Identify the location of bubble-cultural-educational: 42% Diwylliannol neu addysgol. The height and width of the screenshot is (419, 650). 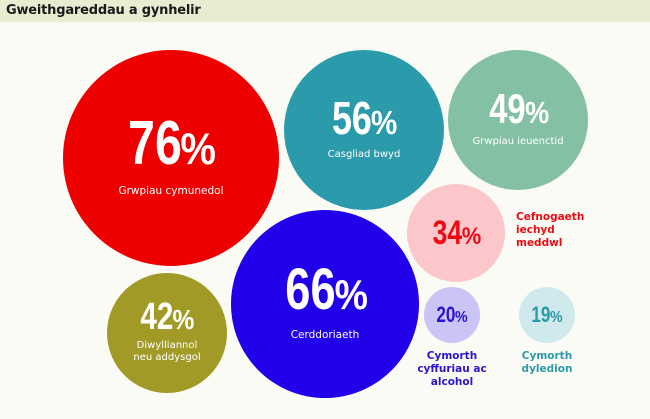
(167, 333).